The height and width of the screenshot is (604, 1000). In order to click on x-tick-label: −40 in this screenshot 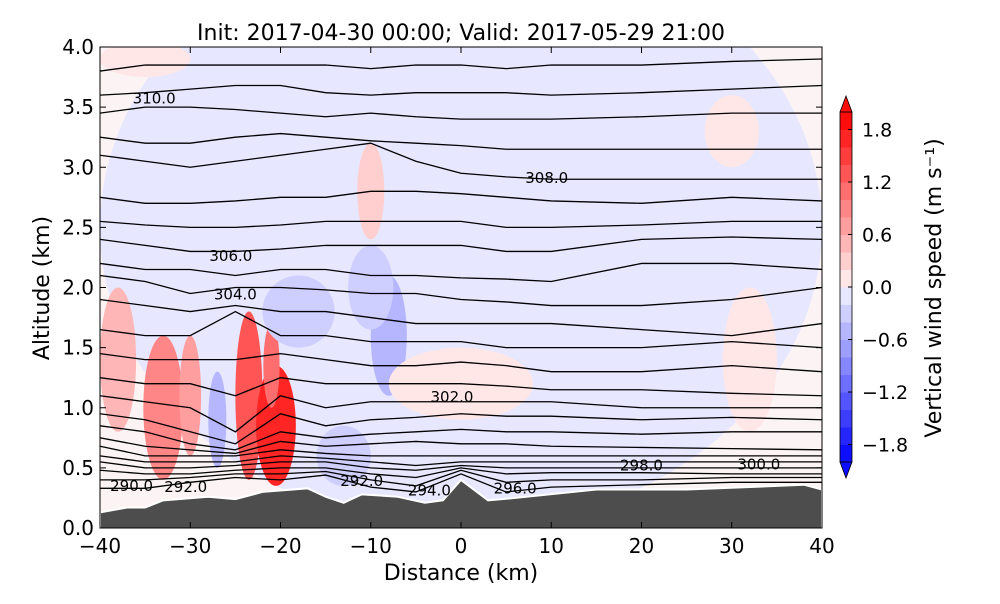, I will do `click(100, 546)`.